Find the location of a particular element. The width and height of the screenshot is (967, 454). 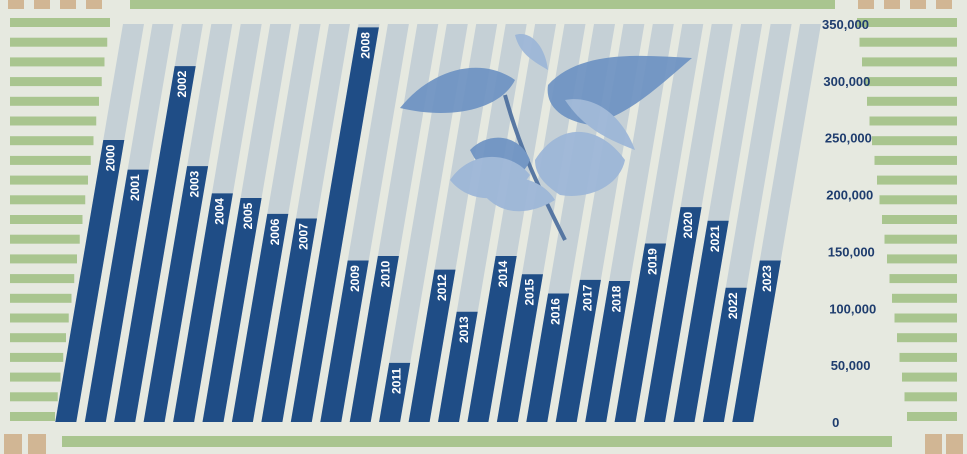

bar-2009 is located at coordinates (344, 341).